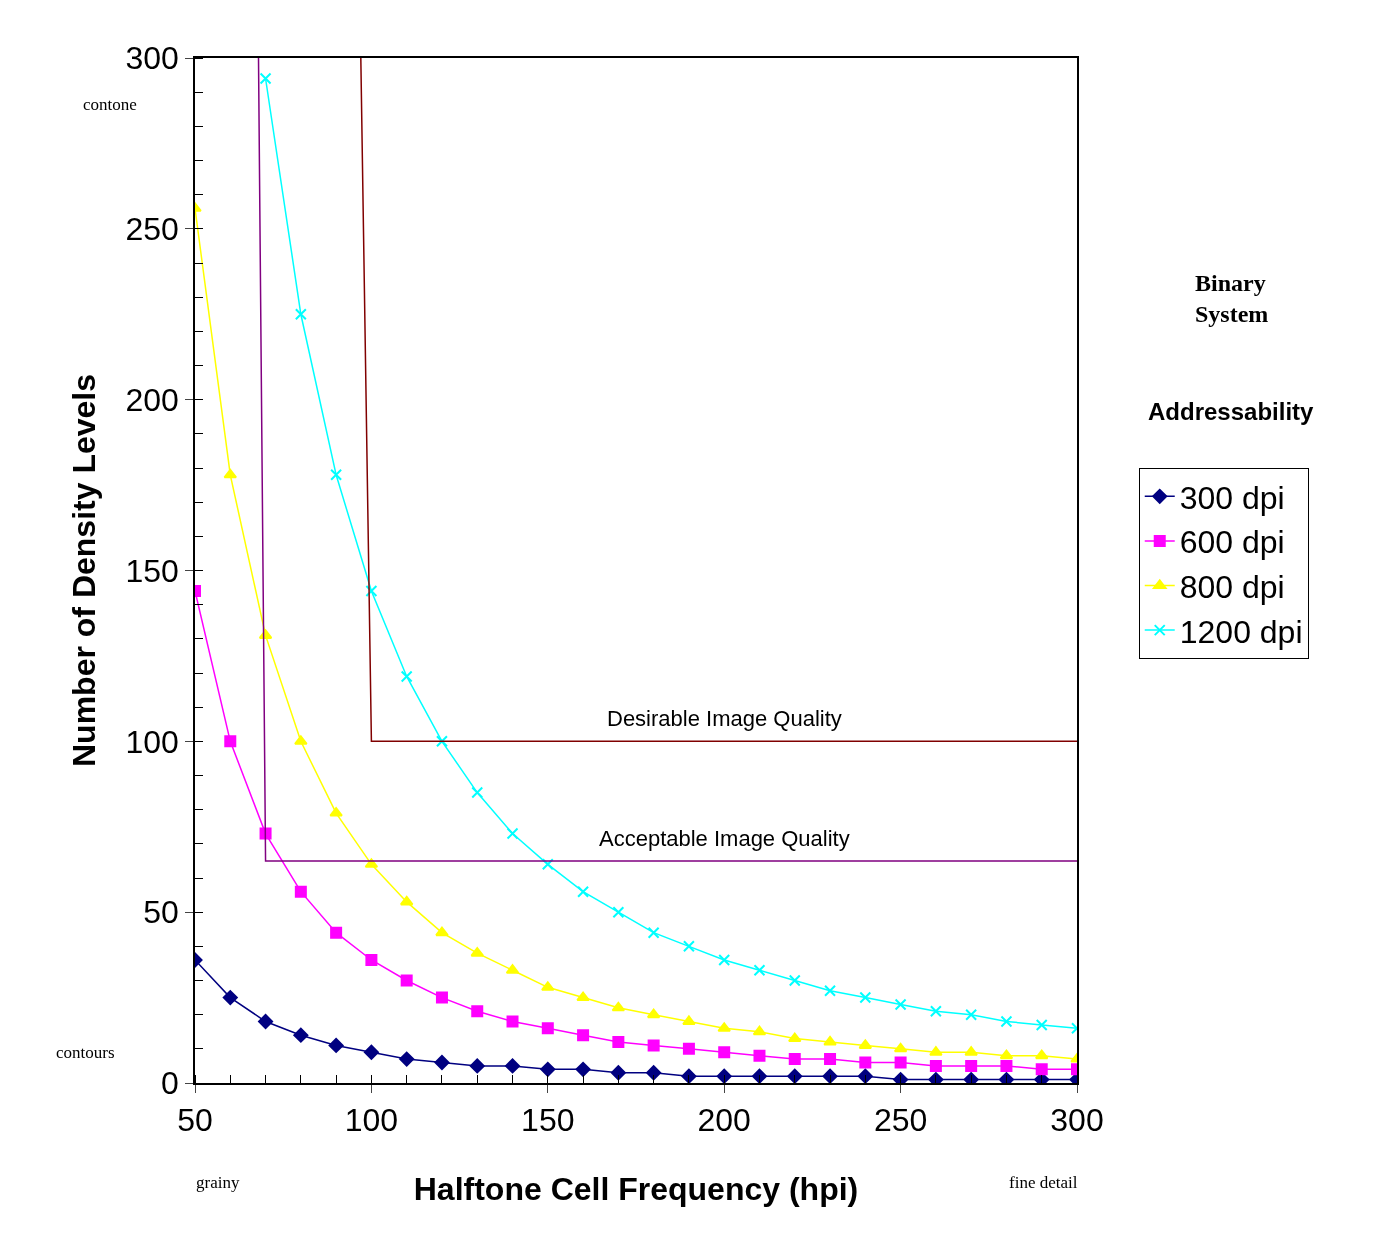 The image size is (1387, 1254). What do you see at coordinates (161, 912) in the screenshot?
I see `y-tick-label: 50` at bounding box center [161, 912].